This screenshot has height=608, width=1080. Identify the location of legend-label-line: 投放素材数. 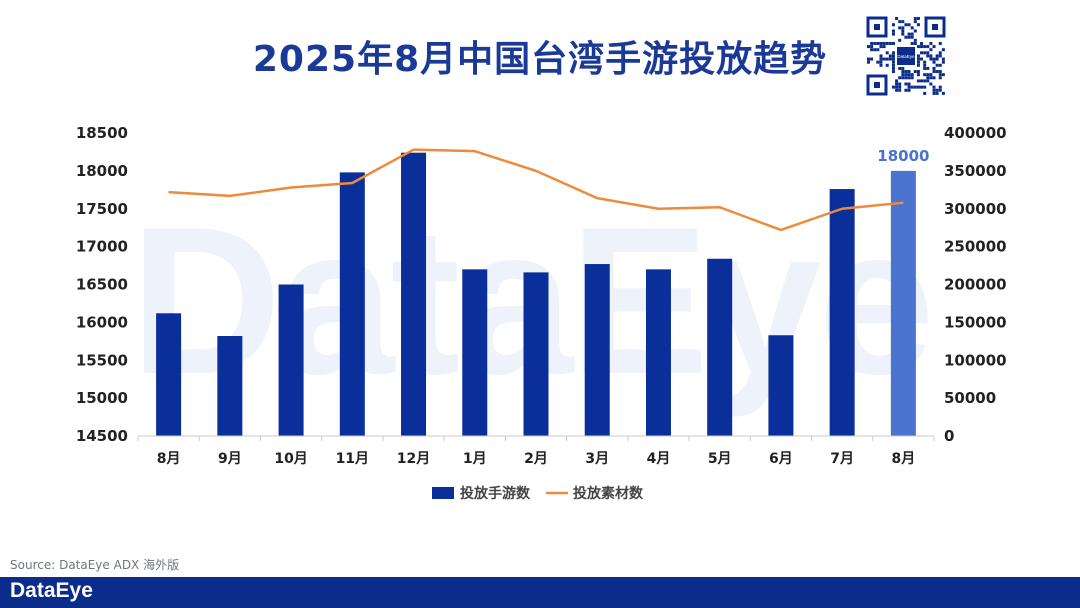
(608, 493).